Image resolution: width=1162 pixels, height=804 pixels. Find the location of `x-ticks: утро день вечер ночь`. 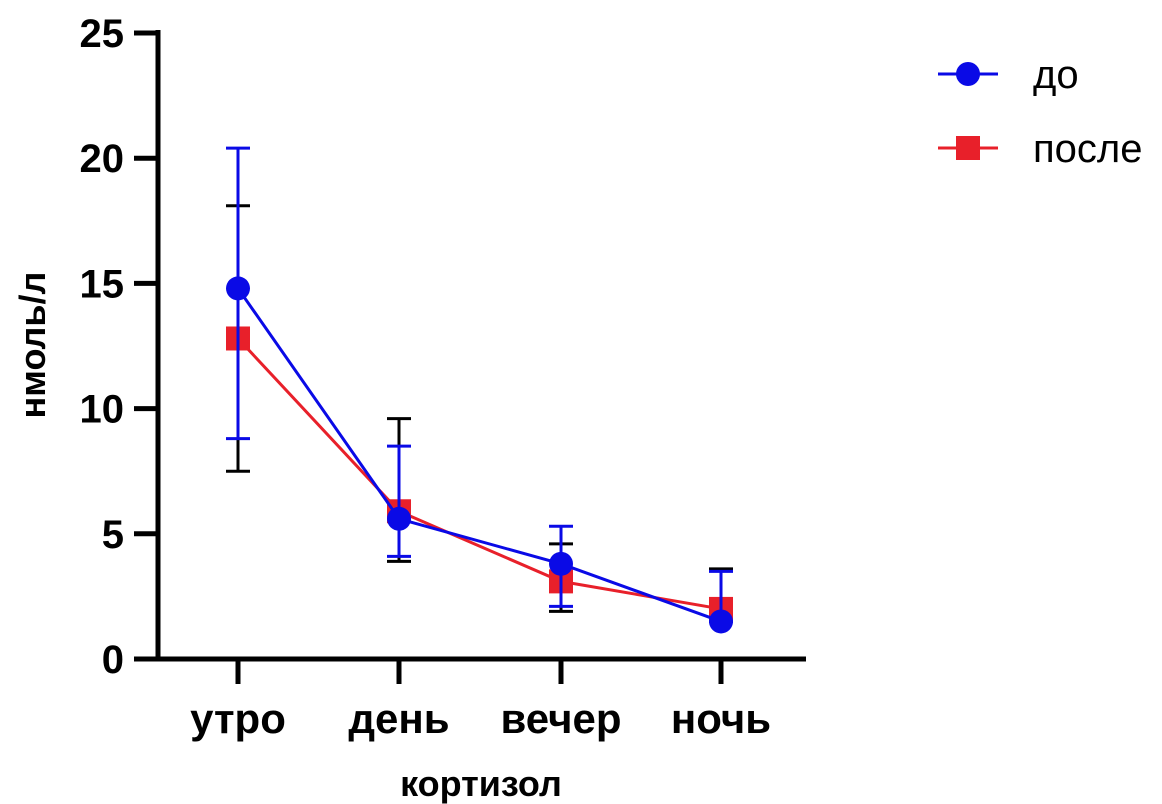

x-ticks: утро день вечер ночь is located at coordinates (480, 700).